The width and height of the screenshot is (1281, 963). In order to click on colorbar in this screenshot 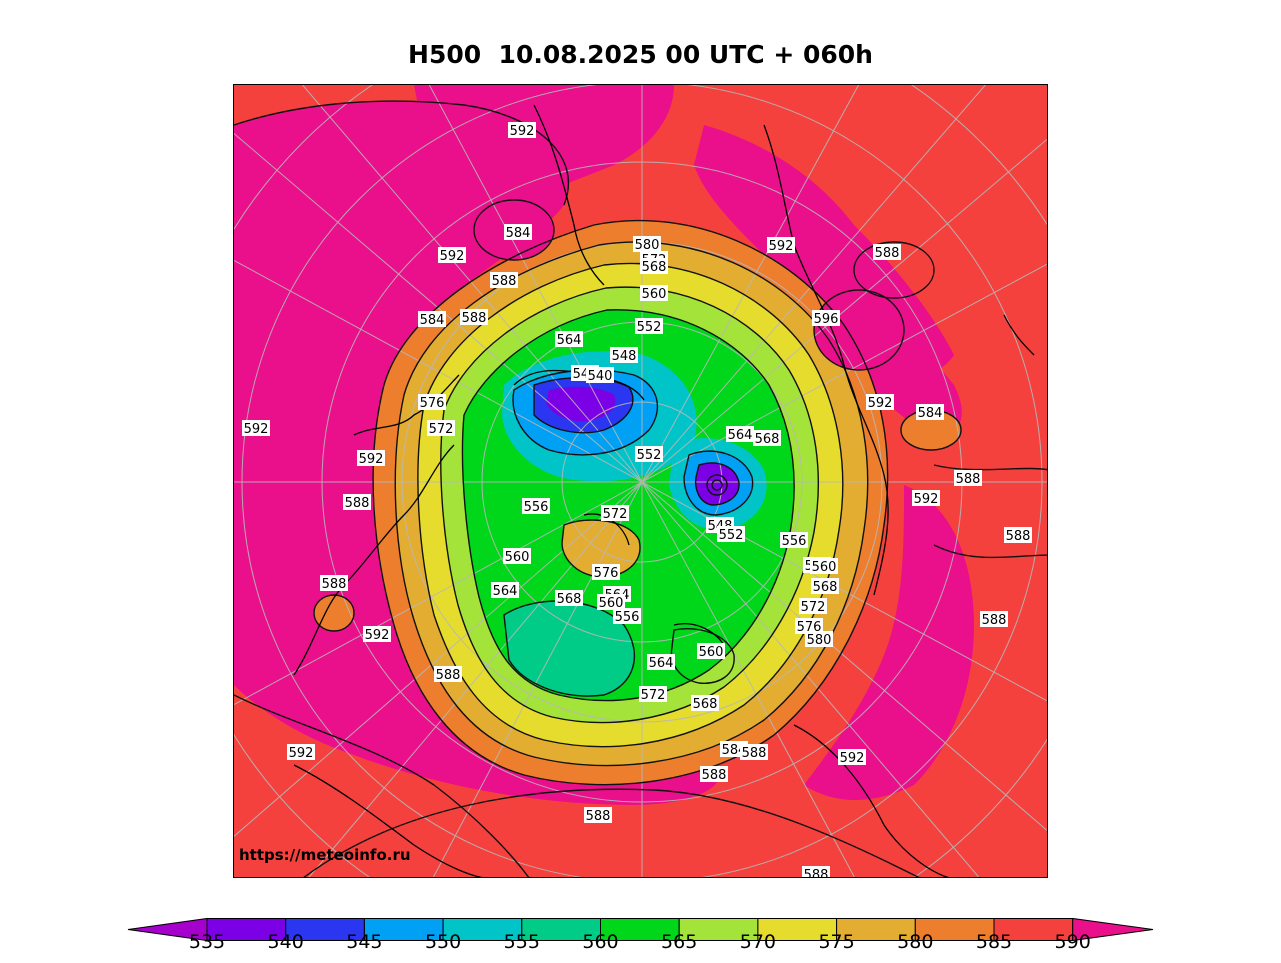, I will do `click(640, 929)`.